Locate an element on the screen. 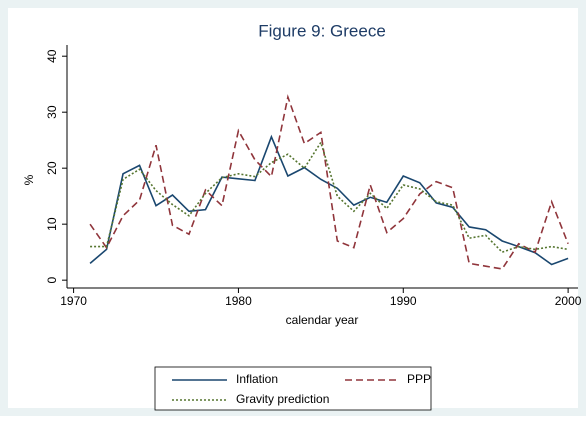 This screenshot has width=586, height=421. legend-label: PPP is located at coordinates (419, 379).